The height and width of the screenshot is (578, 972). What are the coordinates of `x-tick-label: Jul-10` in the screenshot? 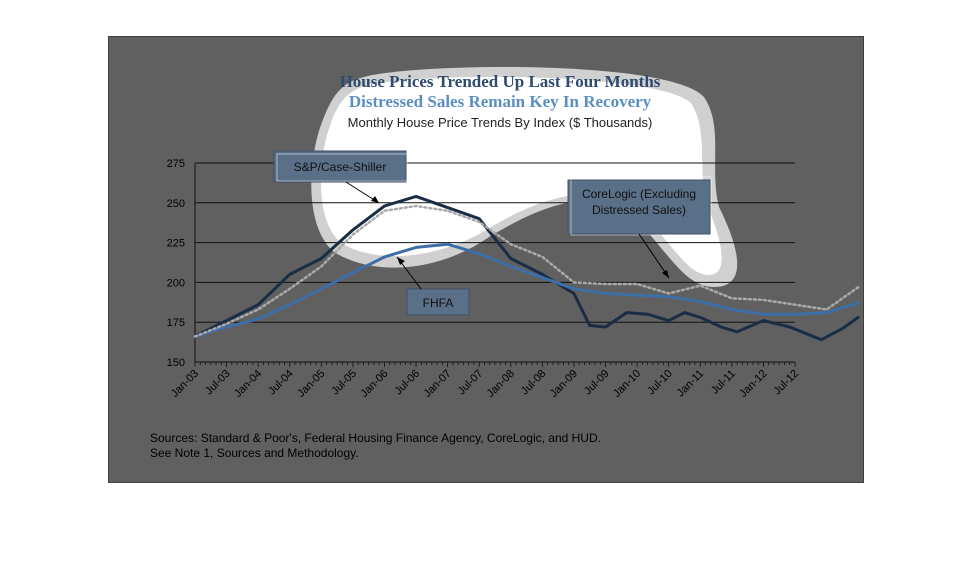 It's located at (660, 383).